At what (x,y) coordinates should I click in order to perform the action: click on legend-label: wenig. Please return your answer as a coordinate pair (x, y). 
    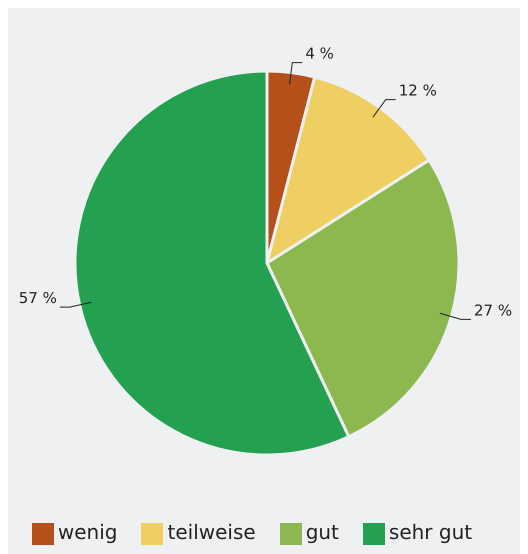
    Looking at the image, I should click on (88, 532).